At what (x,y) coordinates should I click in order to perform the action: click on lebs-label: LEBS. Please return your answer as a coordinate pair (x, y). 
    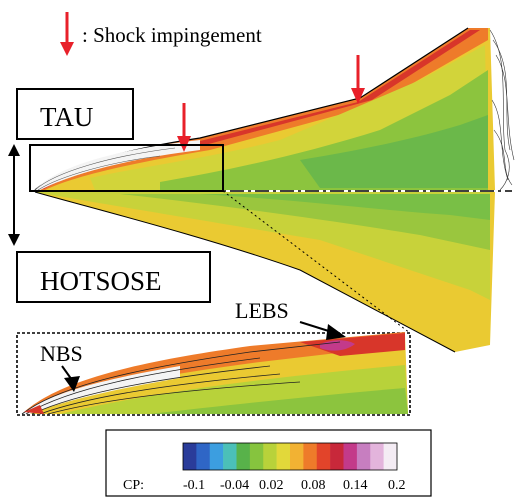
    Looking at the image, I should click on (262, 310).